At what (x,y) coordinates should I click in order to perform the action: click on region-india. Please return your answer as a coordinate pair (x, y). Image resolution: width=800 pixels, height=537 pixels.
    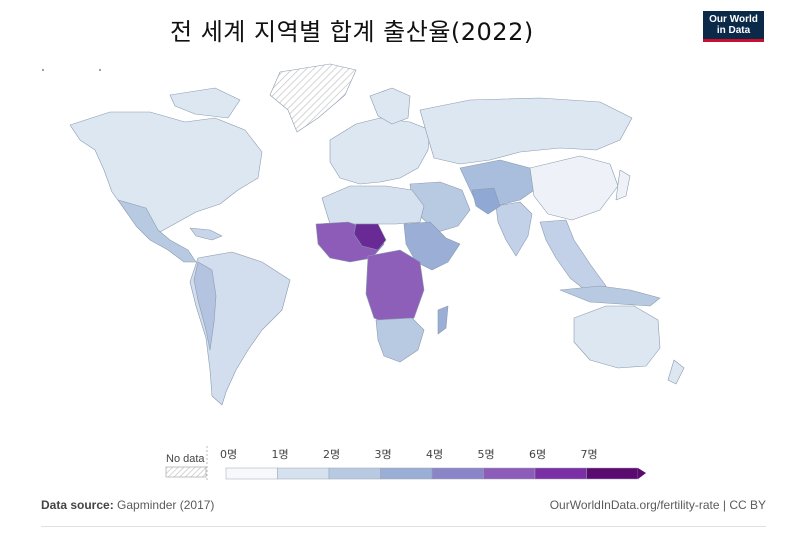
    Looking at the image, I should click on (514, 229).